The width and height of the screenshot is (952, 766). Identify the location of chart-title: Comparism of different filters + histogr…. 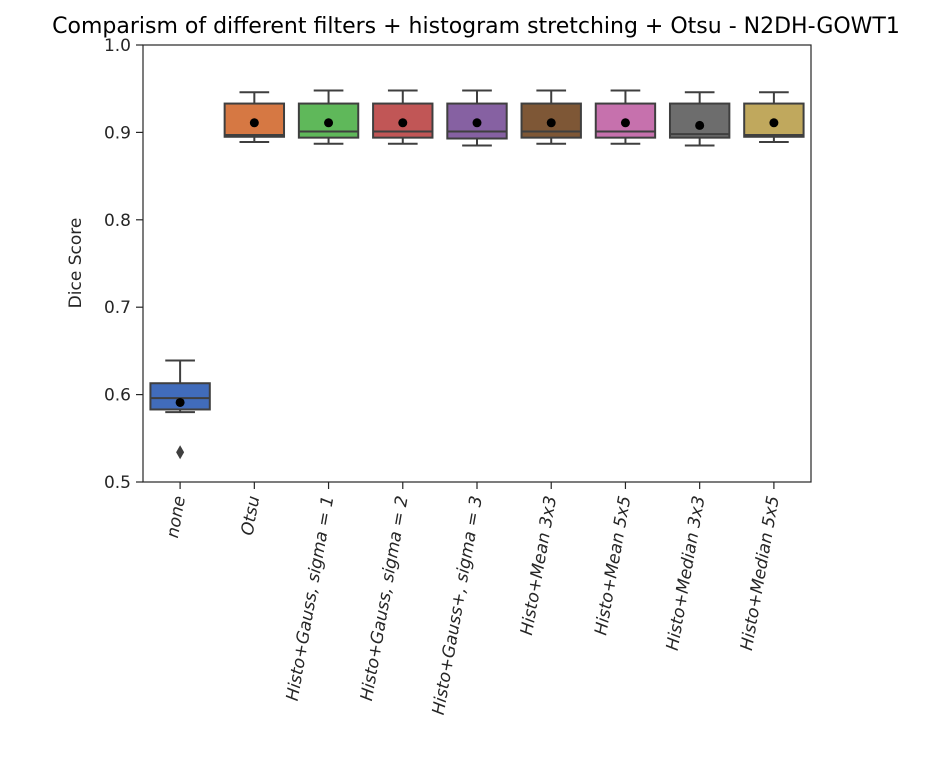
(476, 26).